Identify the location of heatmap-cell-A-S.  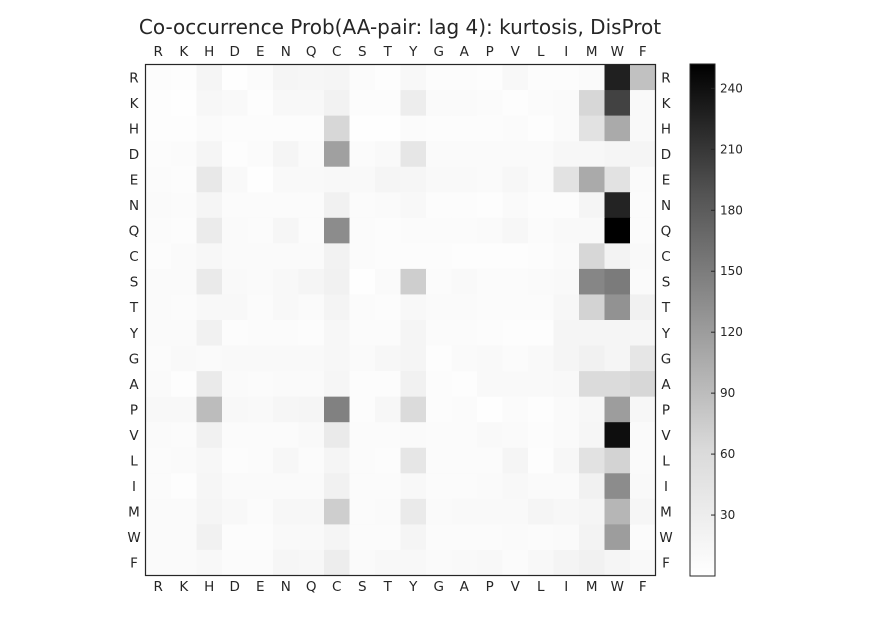
(362, 384).